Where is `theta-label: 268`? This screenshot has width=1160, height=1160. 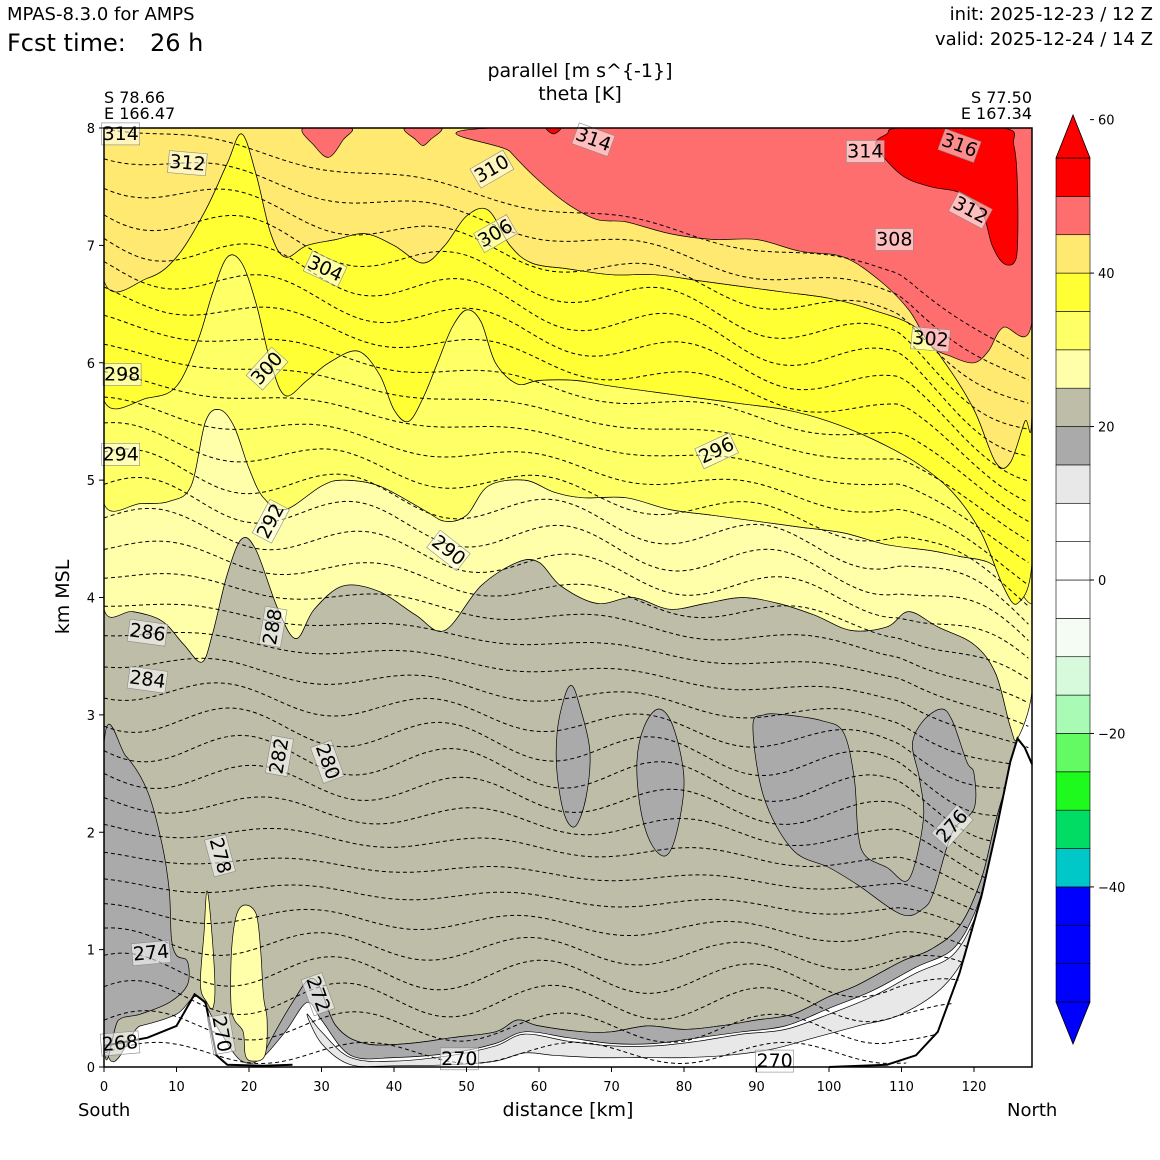 theta-label: 268 is located at coordinates (120, 1043).